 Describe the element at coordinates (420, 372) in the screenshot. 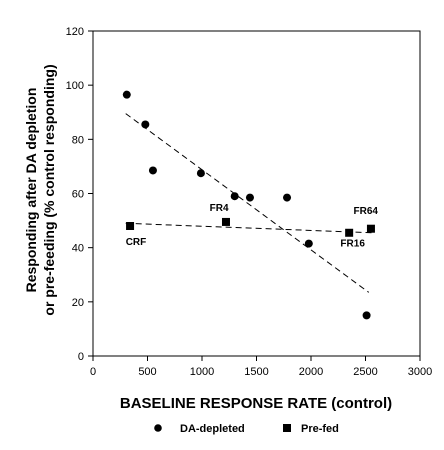

I see `x-tick-label: 3000` at that location.